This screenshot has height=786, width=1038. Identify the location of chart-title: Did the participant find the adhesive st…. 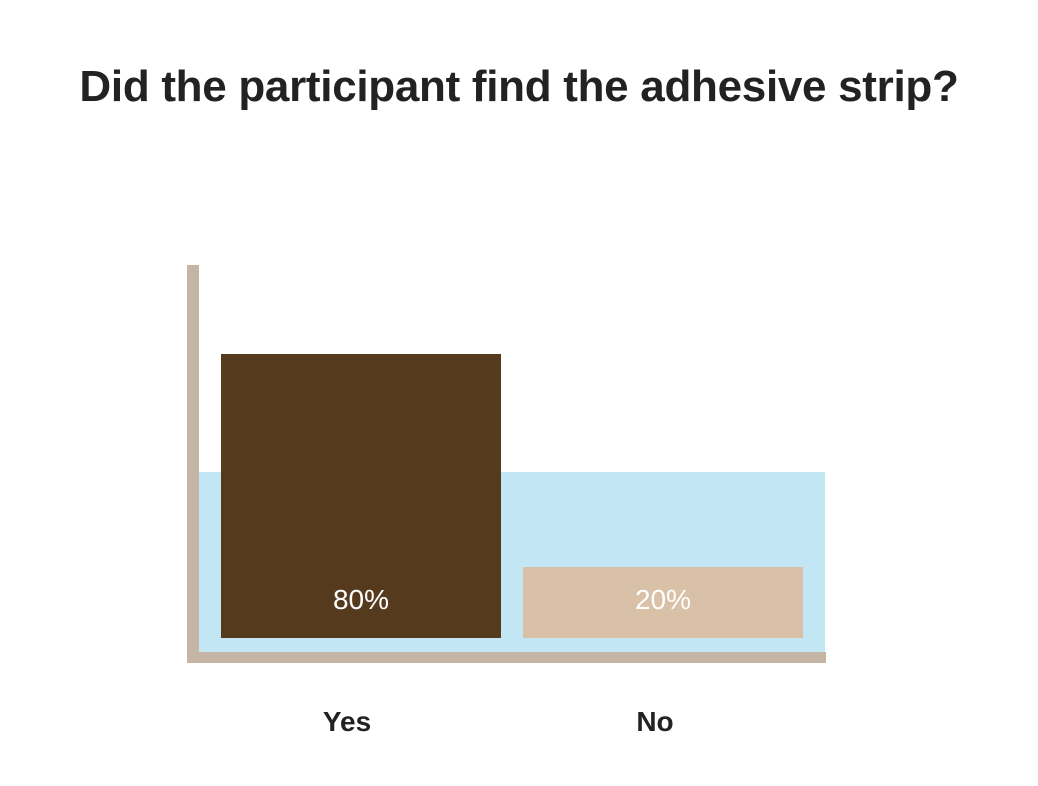
(519, 86).